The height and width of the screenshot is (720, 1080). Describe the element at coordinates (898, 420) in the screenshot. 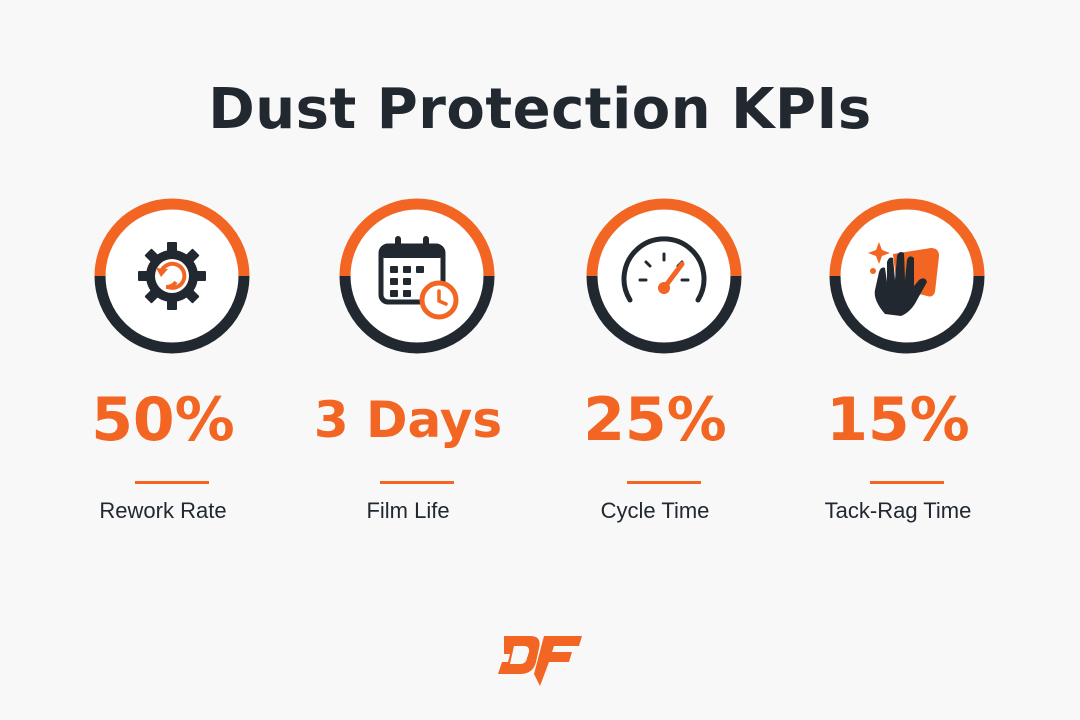

I see `kpi-value: 15%` at that location.